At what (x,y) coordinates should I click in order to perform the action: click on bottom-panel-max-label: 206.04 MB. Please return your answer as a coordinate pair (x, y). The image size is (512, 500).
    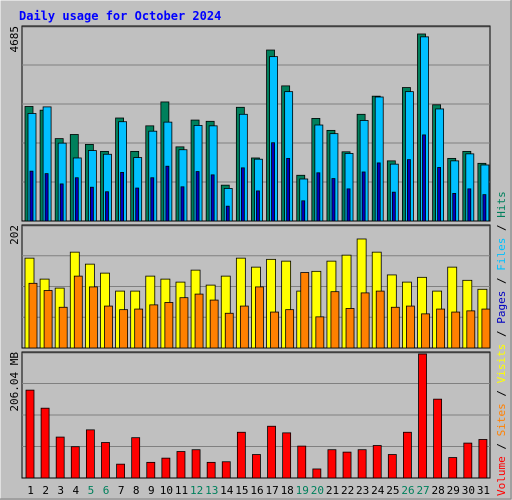
    Looking at the image, I should click on (14, 382).